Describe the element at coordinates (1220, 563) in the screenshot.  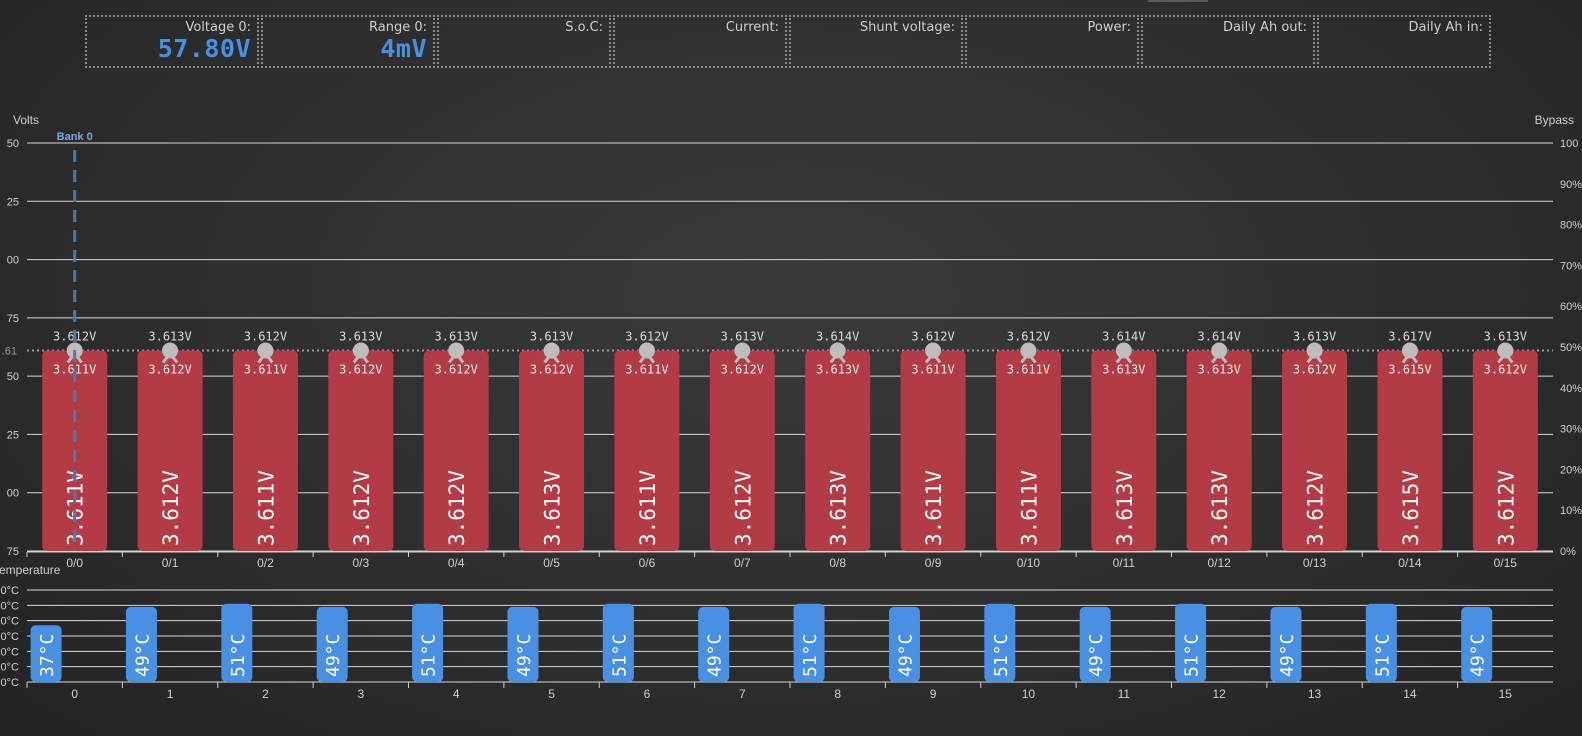
I see `x-tick-label: 0/12` at that location.